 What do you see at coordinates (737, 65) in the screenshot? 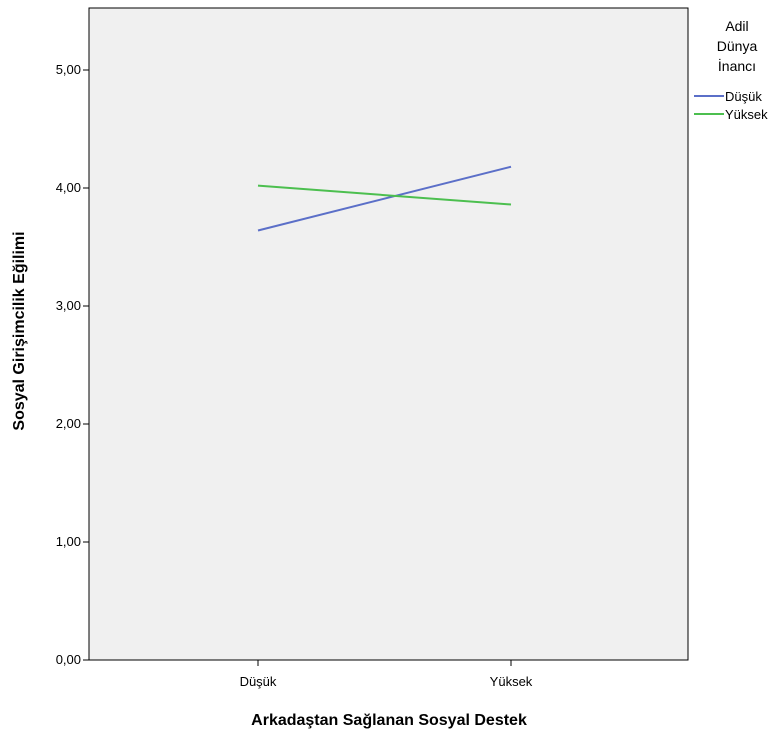
I see `legend-title-line-3: İnancı` at bounding box center [737, 65].